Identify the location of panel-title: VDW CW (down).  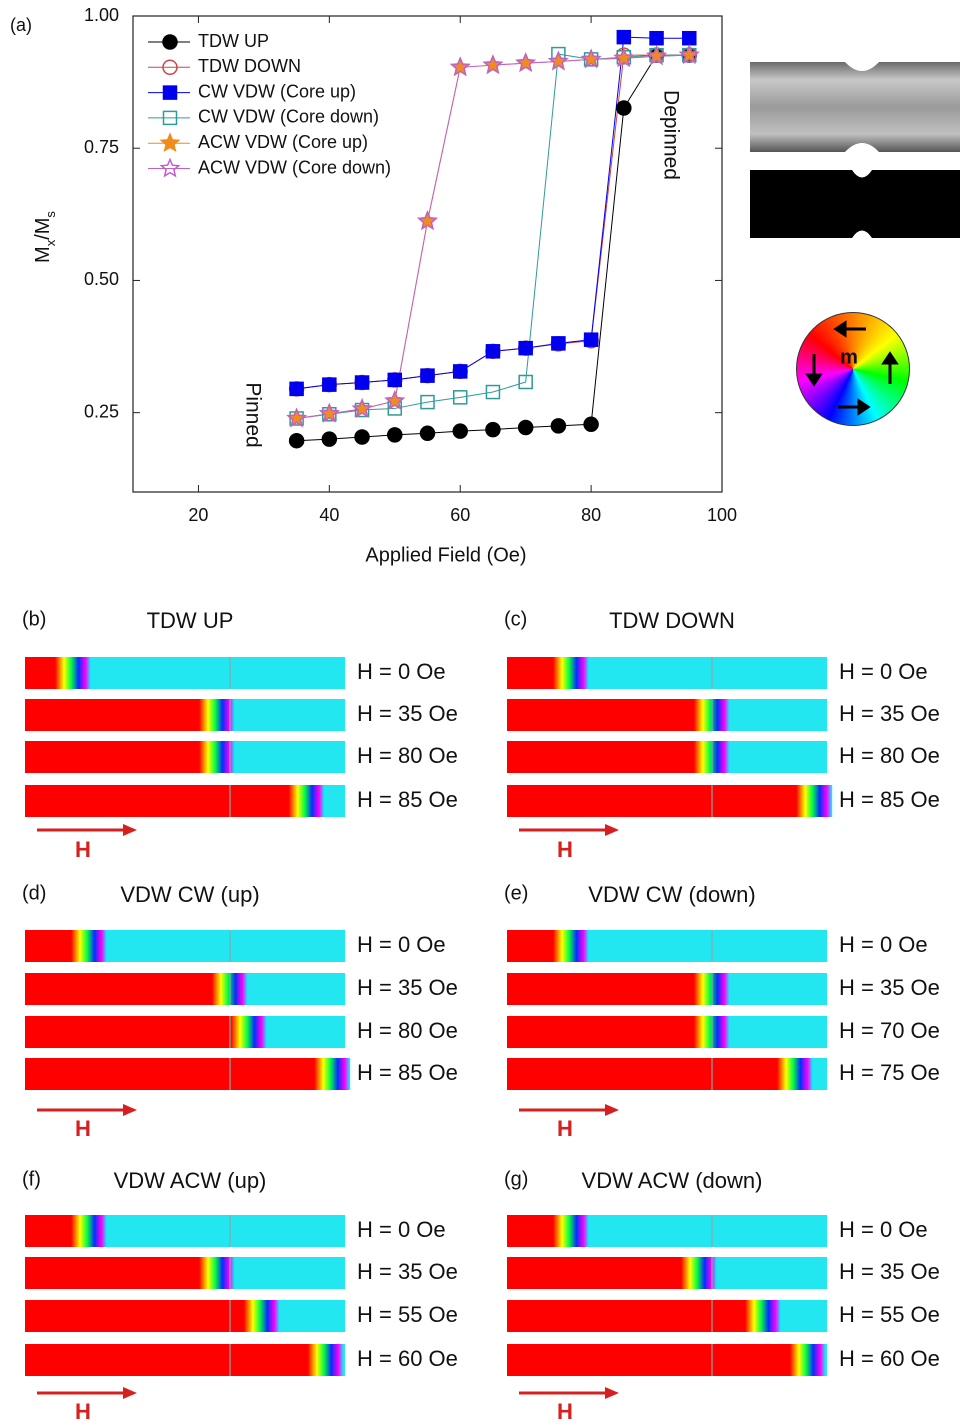
(671, 894).